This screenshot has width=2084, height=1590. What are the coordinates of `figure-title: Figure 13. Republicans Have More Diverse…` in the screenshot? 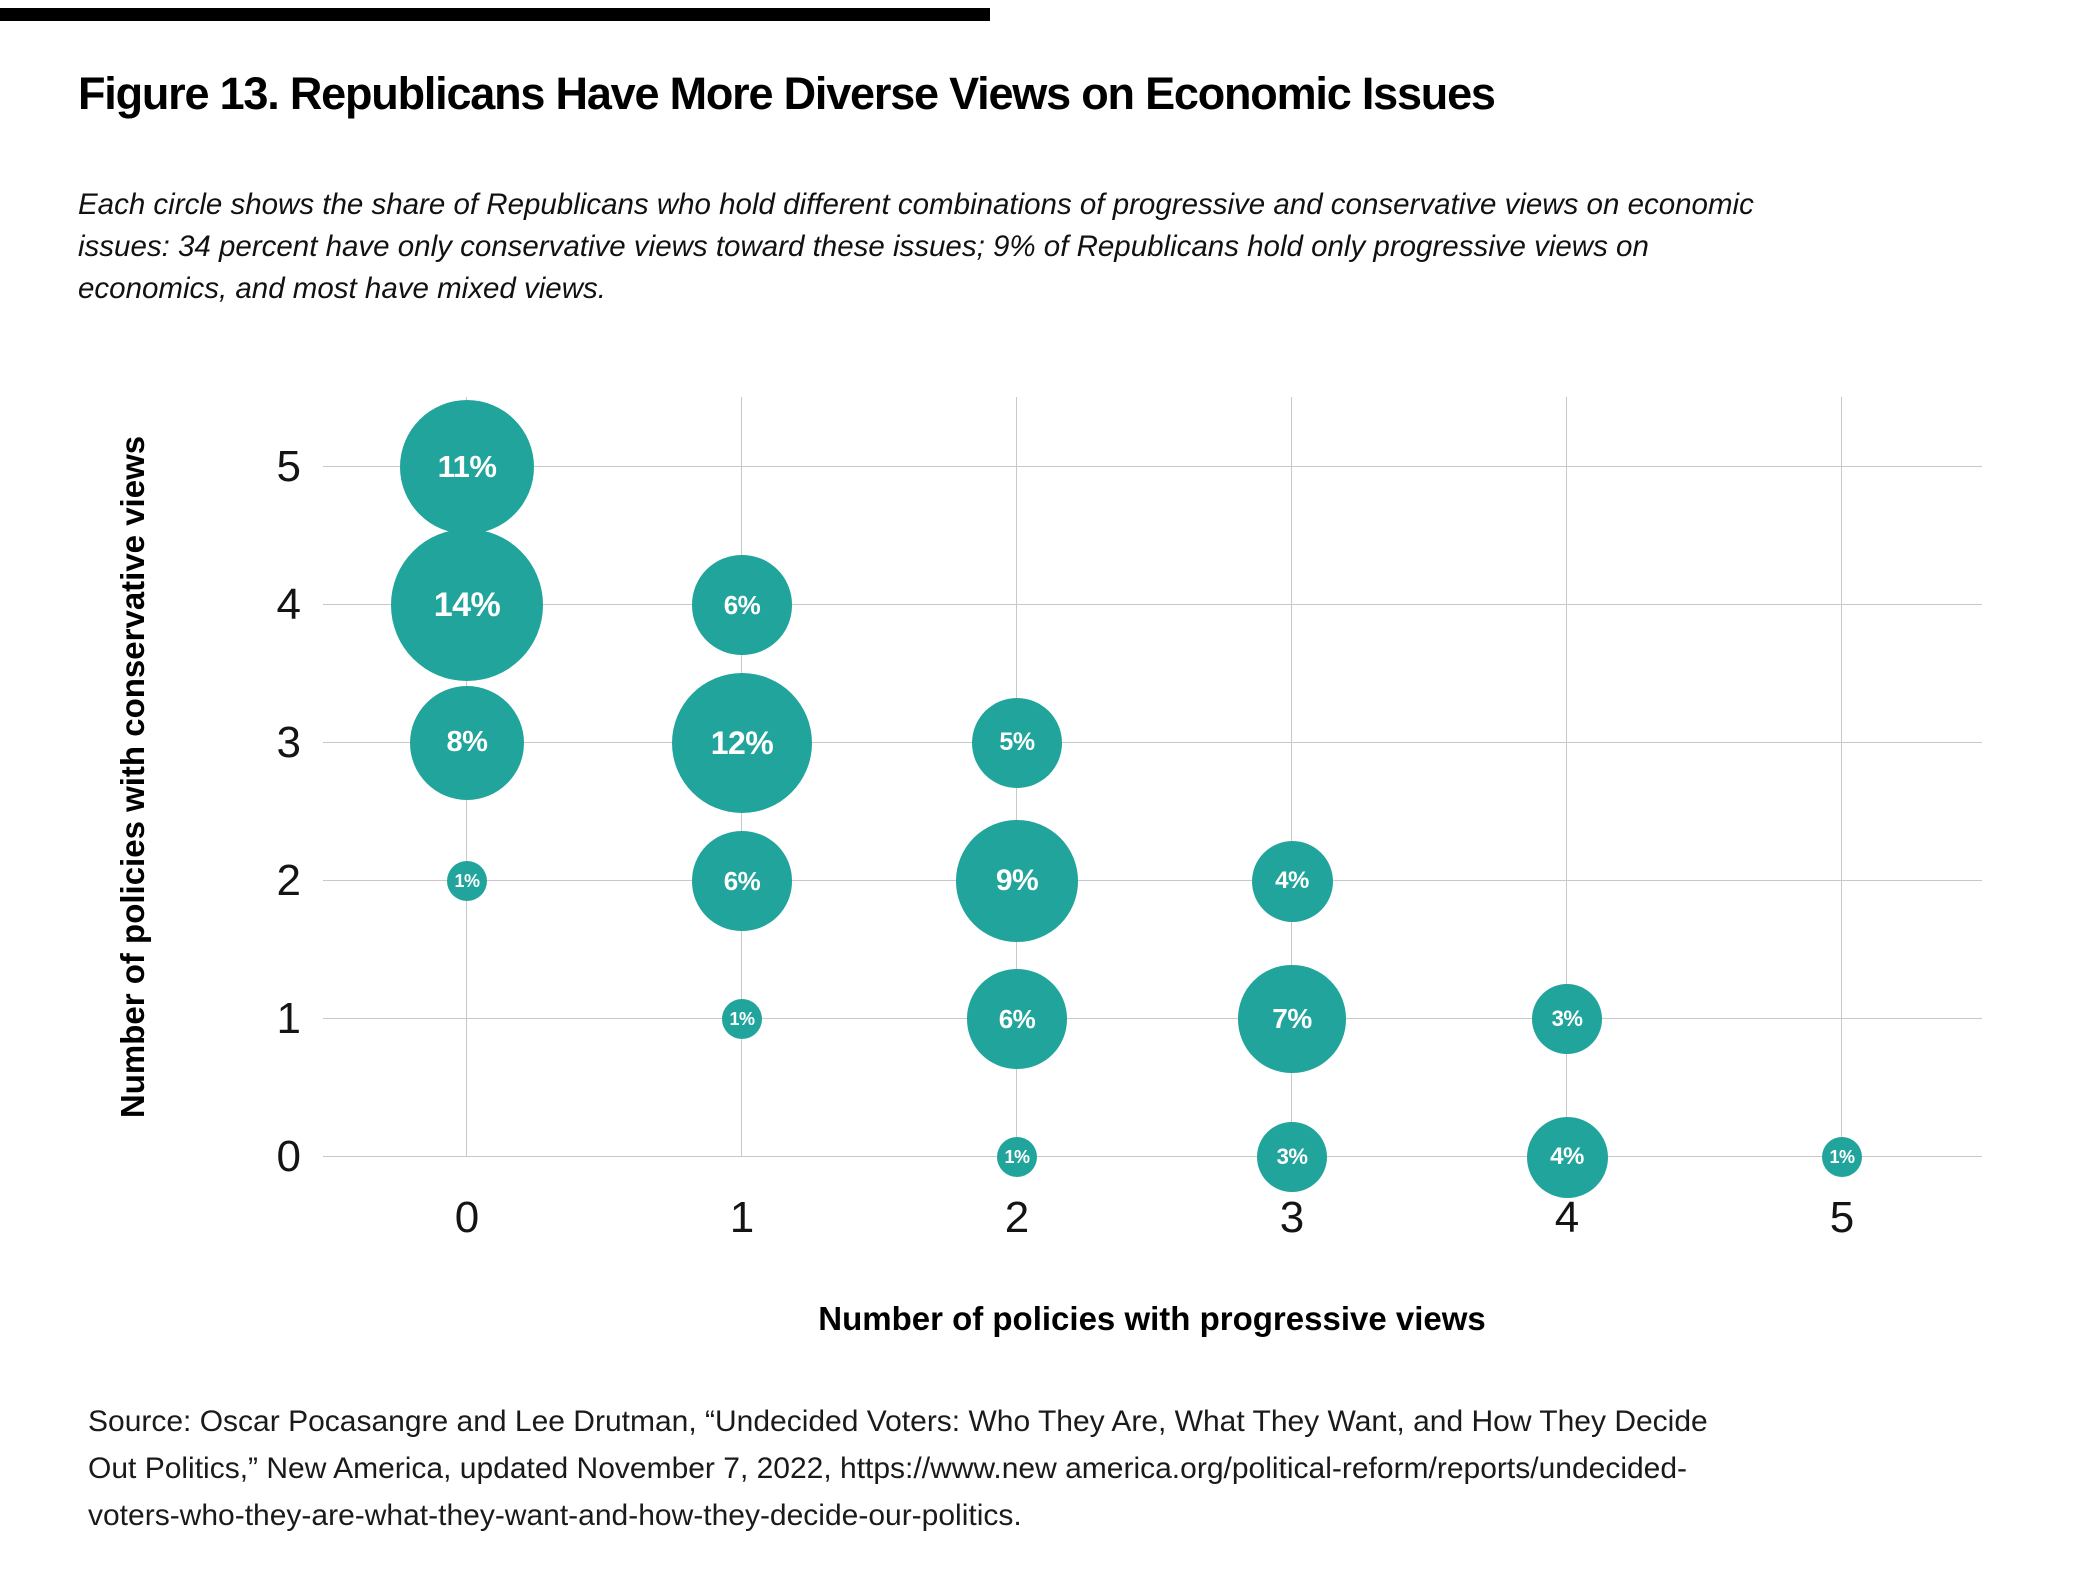 It's located at (787, 93).